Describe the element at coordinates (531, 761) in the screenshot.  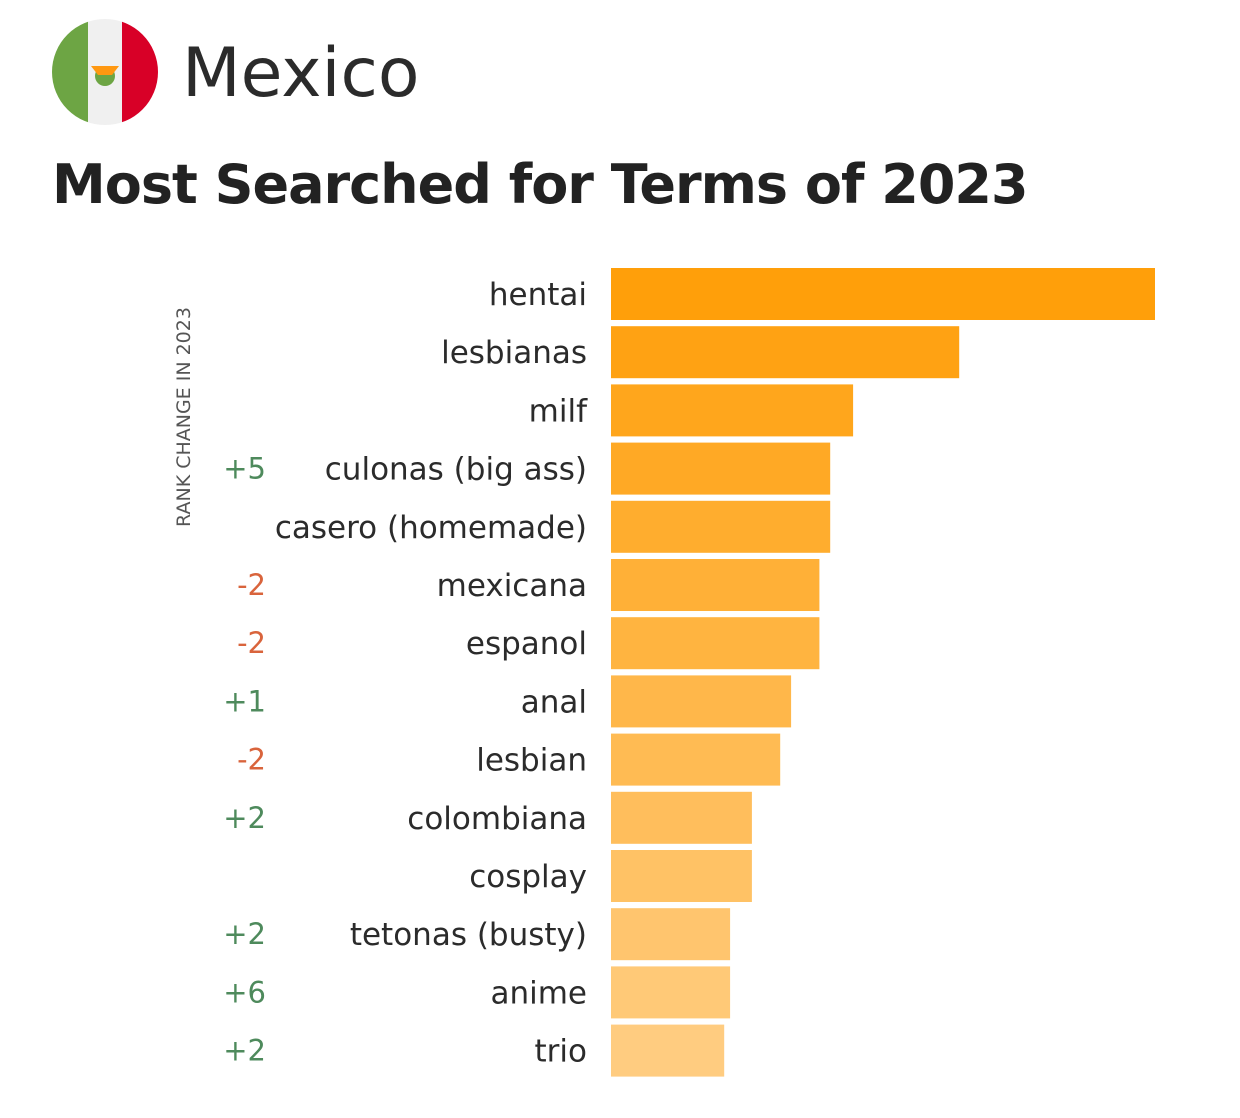
I see `category-label: lesbian` at that location.